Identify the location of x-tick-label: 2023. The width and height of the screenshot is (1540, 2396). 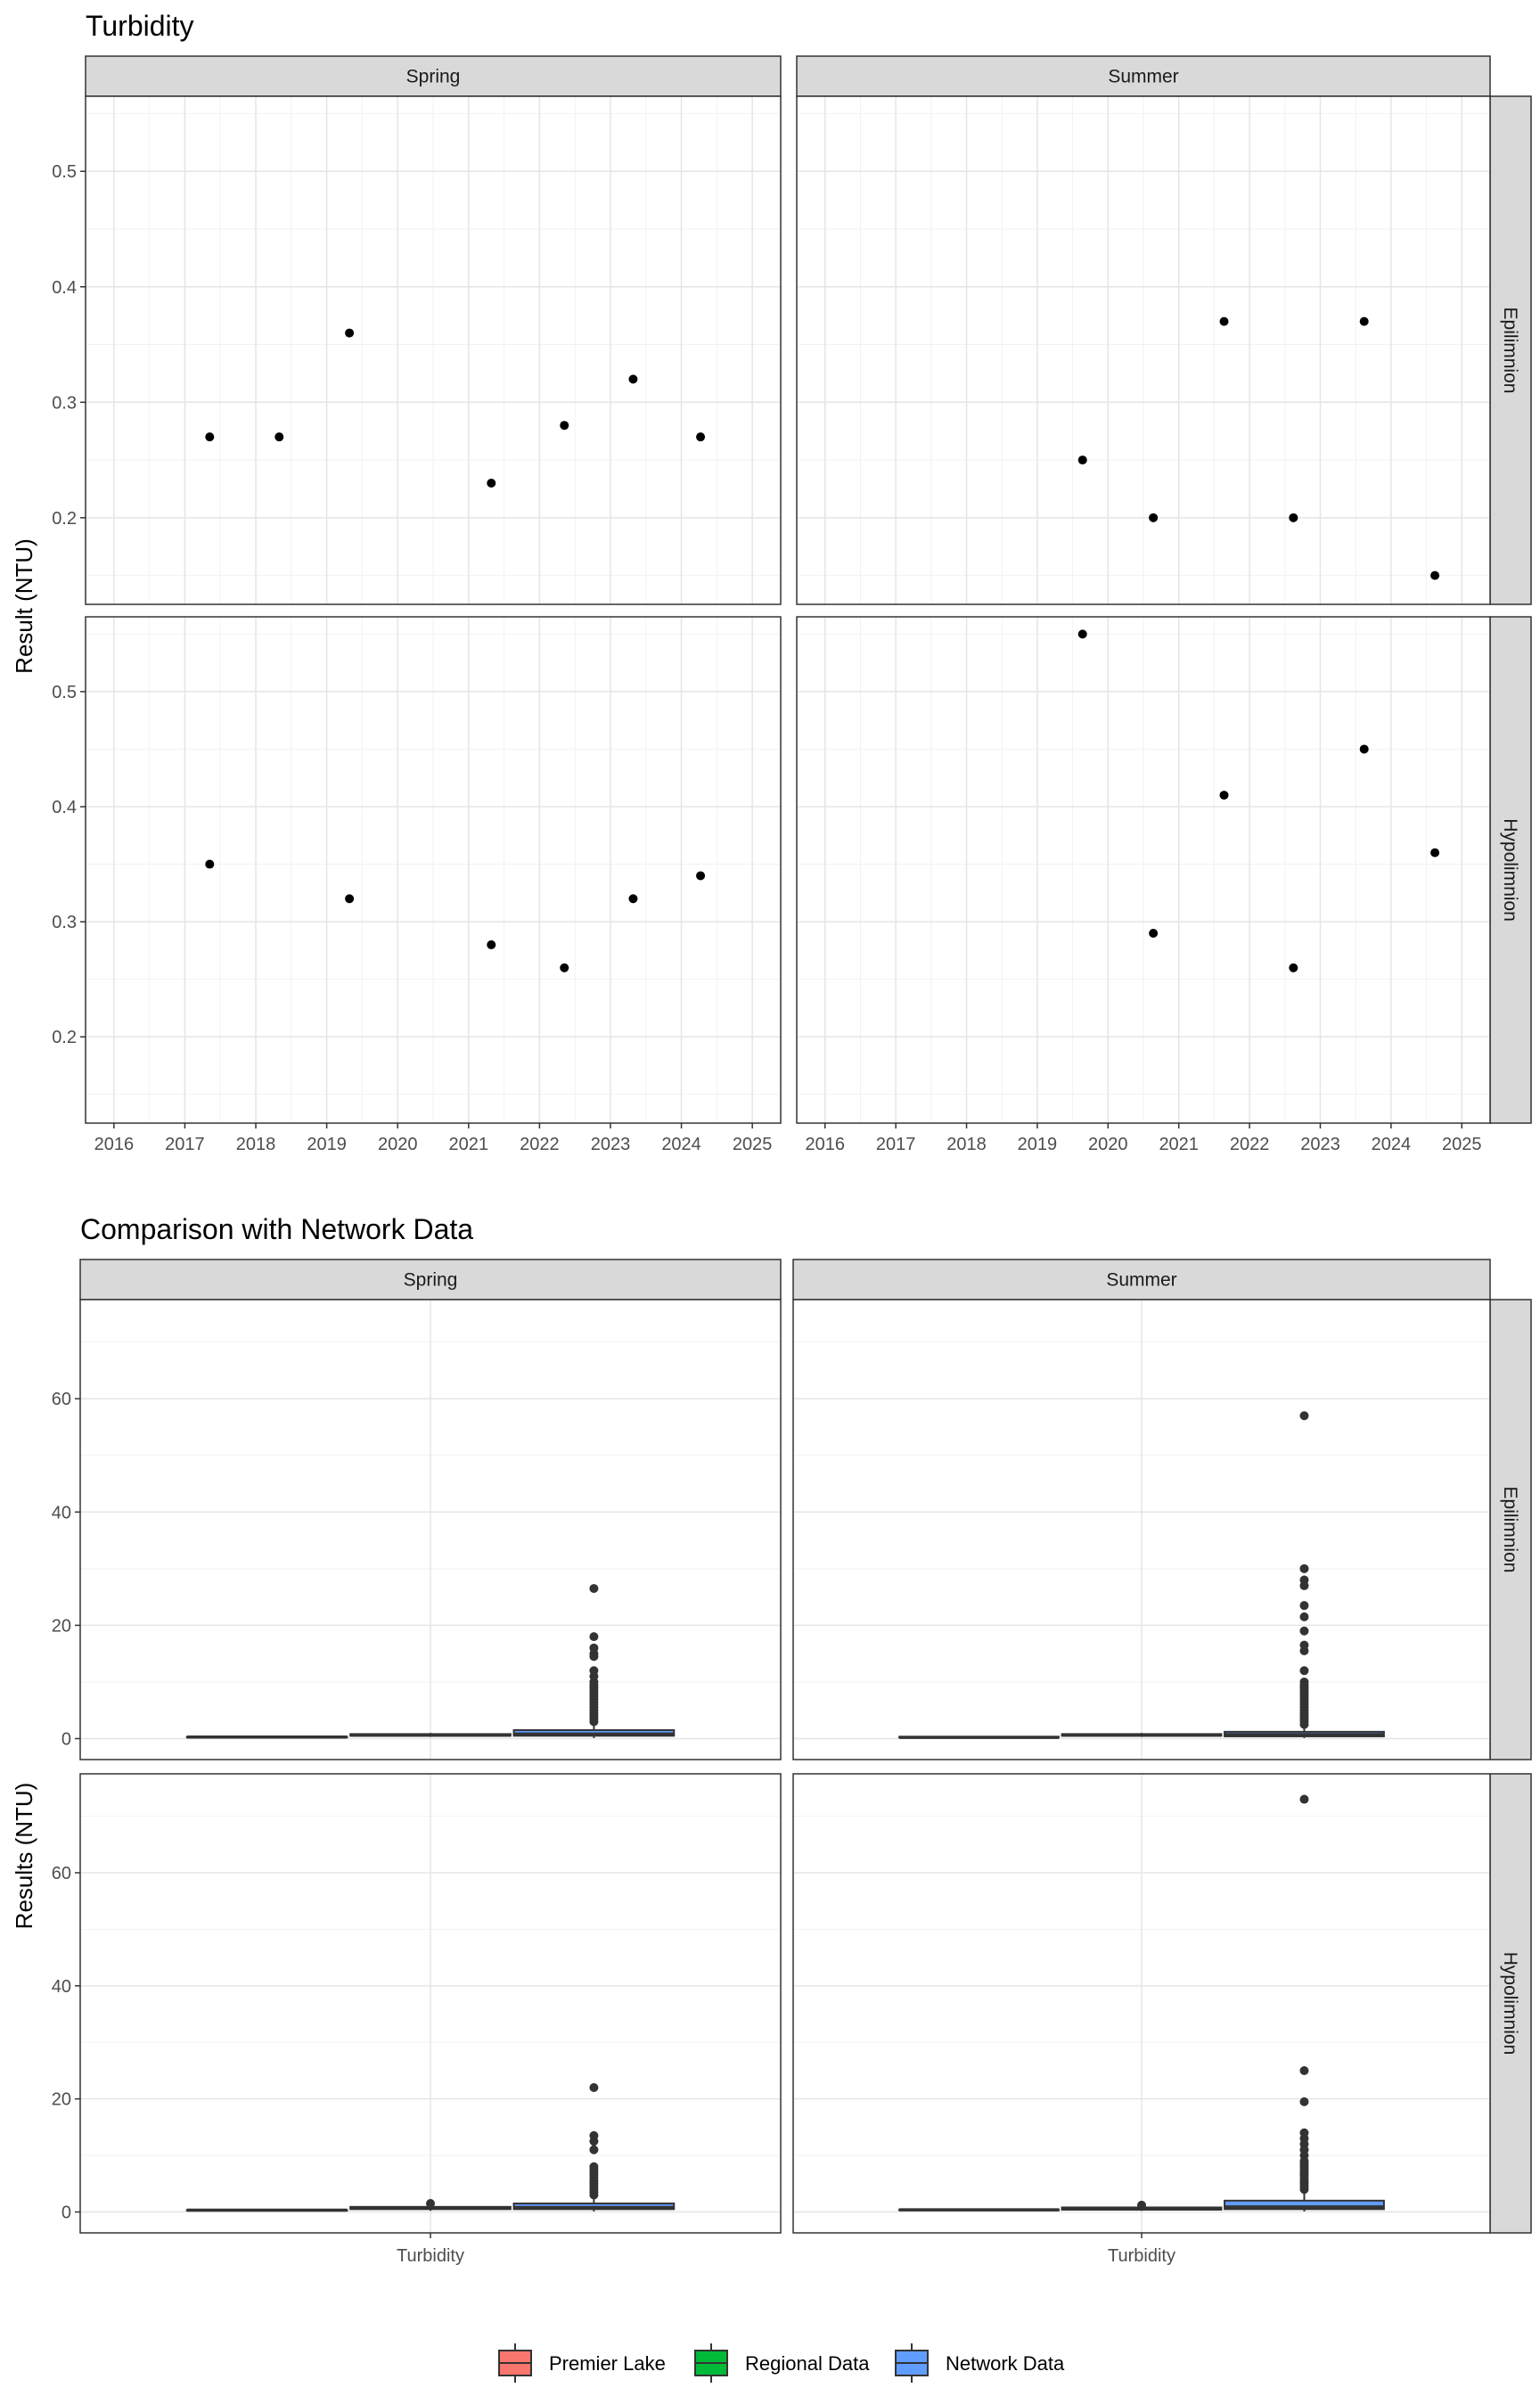
(611, 1145).